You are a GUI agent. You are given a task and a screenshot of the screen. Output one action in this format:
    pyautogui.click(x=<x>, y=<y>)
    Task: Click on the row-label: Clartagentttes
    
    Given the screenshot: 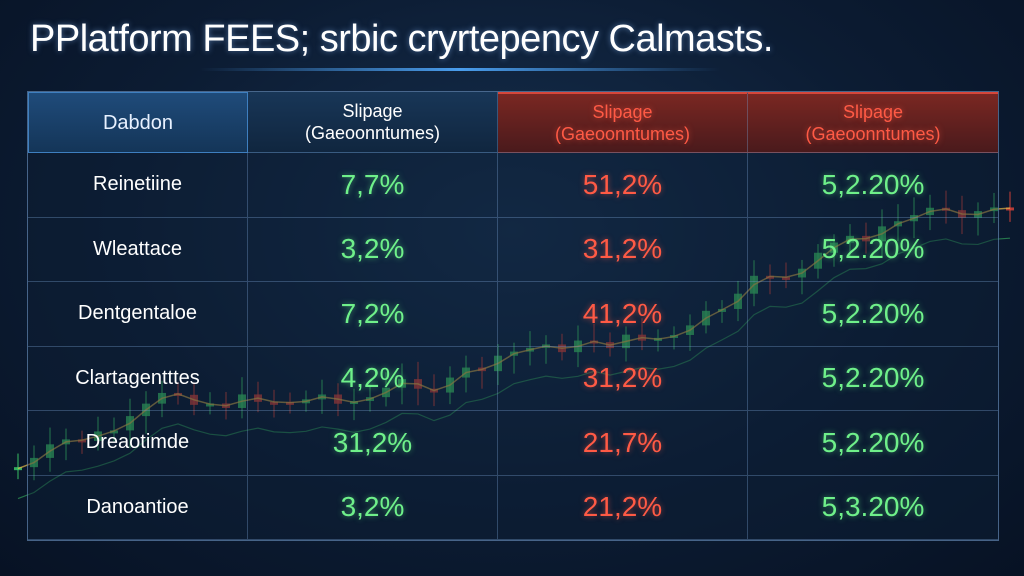 What is the action you would take?
    pyautogui.click(x=138, y=378)
    